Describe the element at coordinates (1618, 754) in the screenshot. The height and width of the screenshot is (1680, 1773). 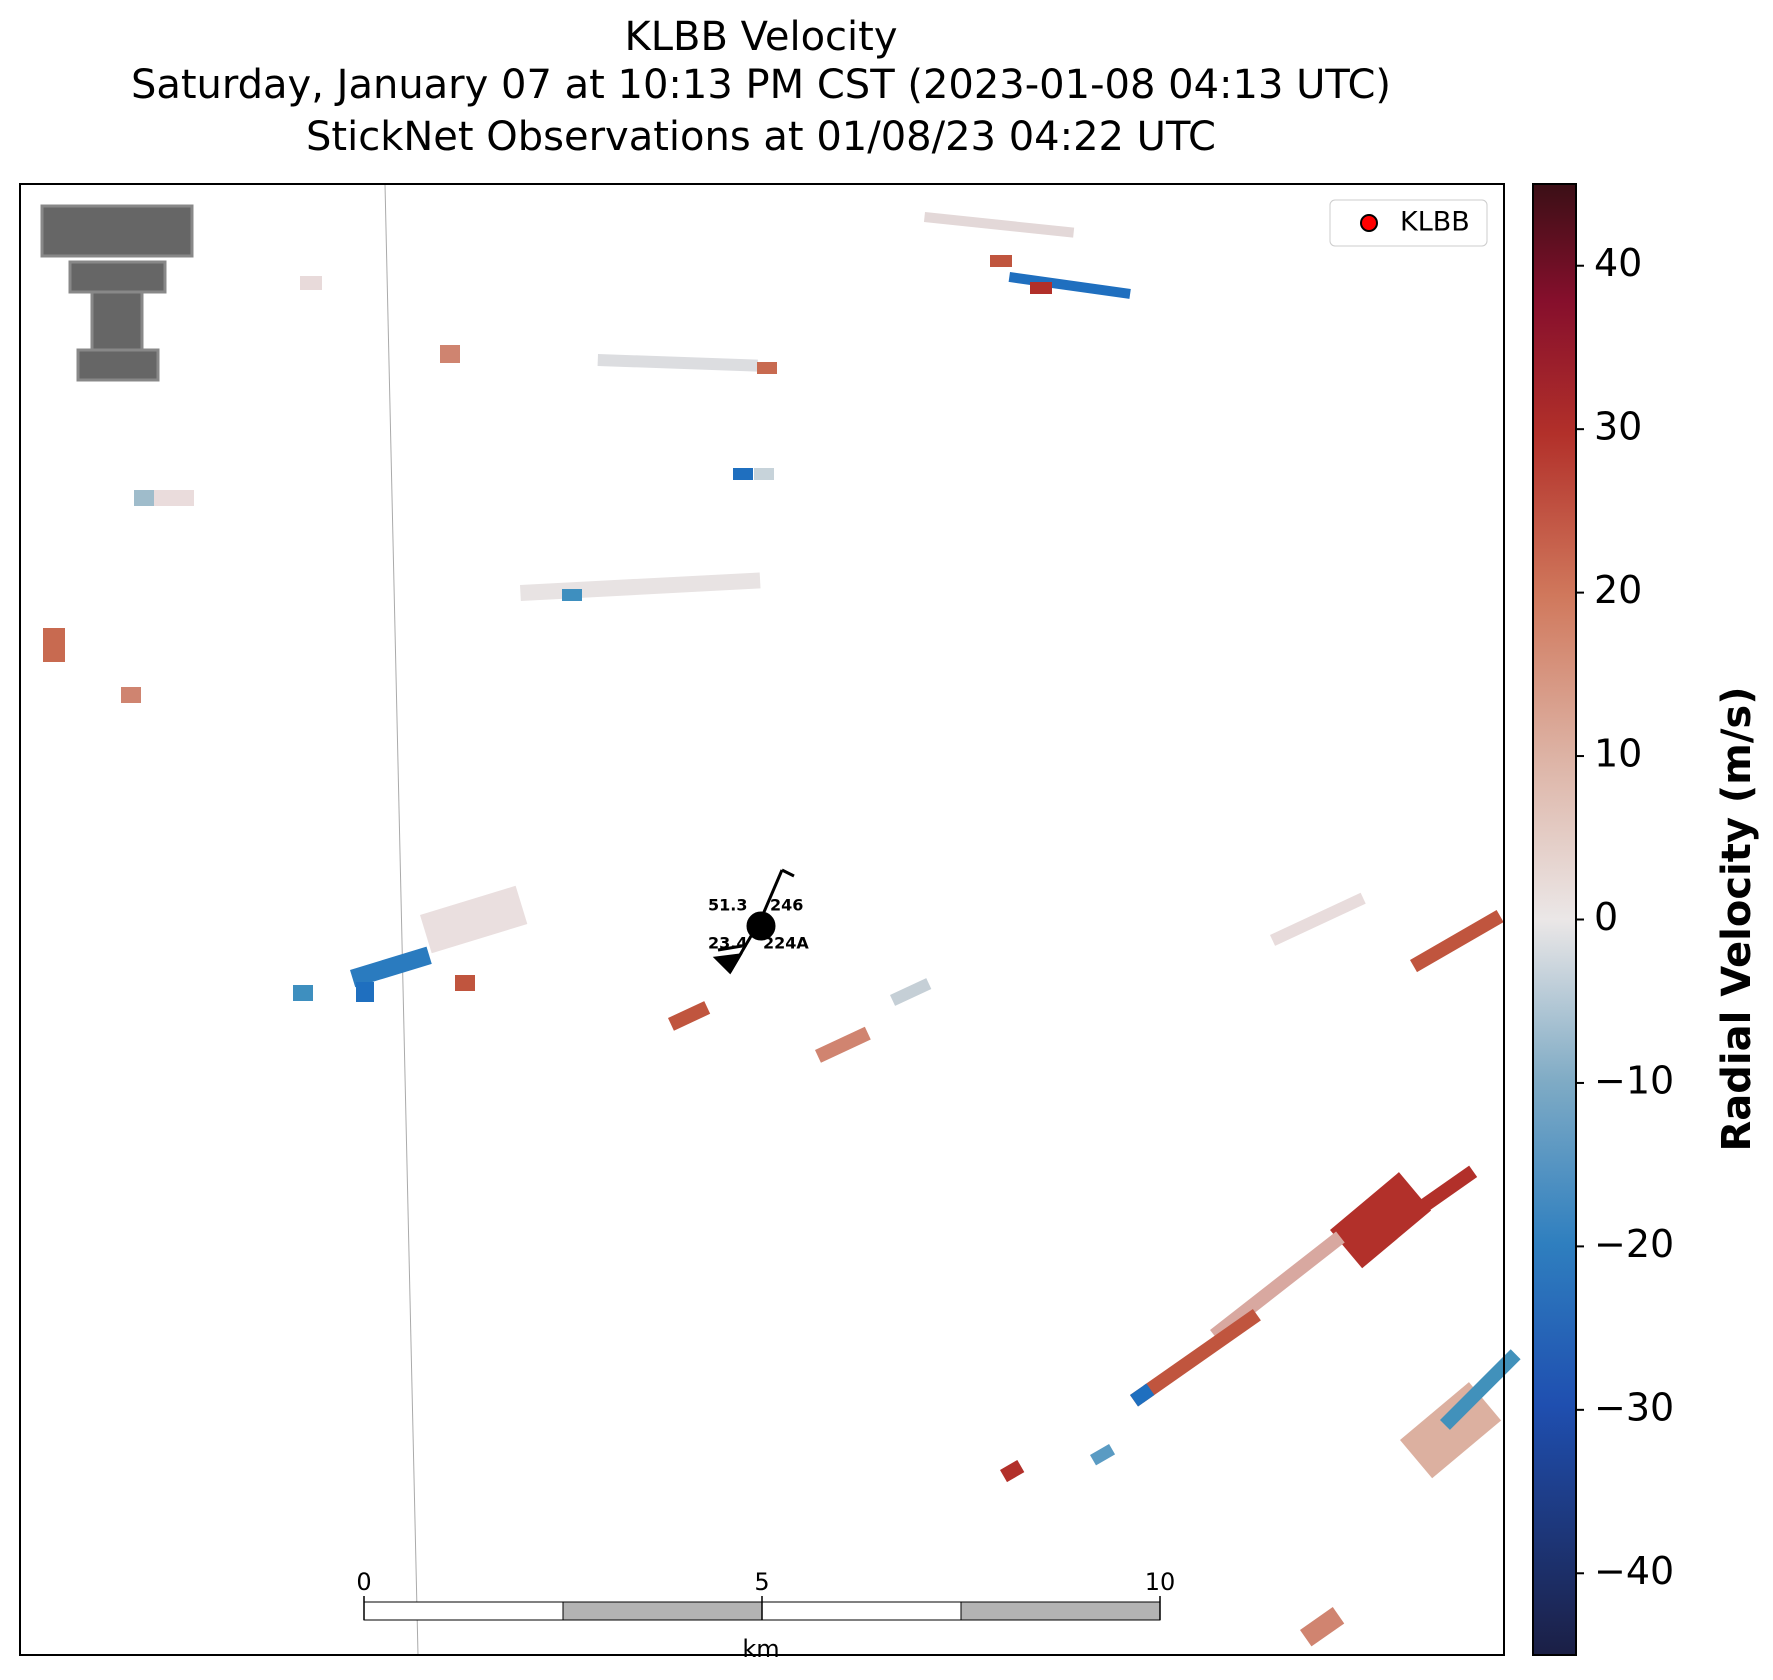
I see `colorbar-tick-label: 10` at that location.